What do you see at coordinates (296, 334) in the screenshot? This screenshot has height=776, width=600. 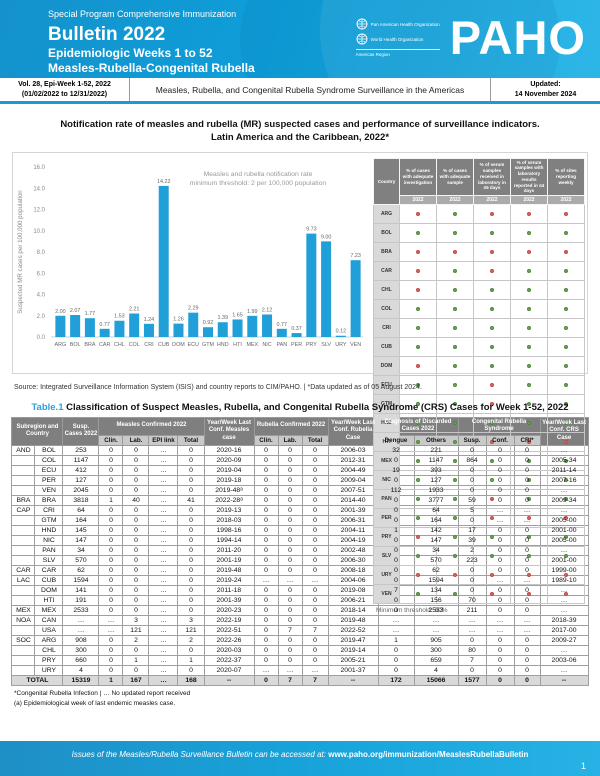 I see `bar-PER` at bounding box center [296, 334].